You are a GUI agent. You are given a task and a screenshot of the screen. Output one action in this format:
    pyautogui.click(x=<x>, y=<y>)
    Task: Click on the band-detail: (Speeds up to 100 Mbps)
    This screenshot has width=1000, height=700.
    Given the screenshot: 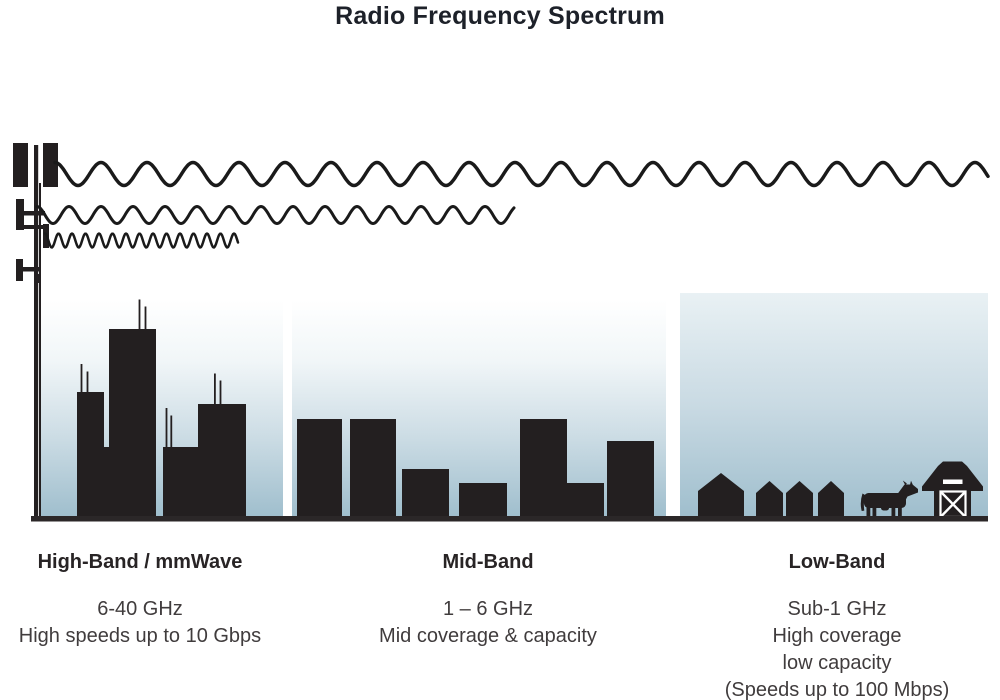 What is the action you would take?
    pyautogui.click(x=837, y=689)
    